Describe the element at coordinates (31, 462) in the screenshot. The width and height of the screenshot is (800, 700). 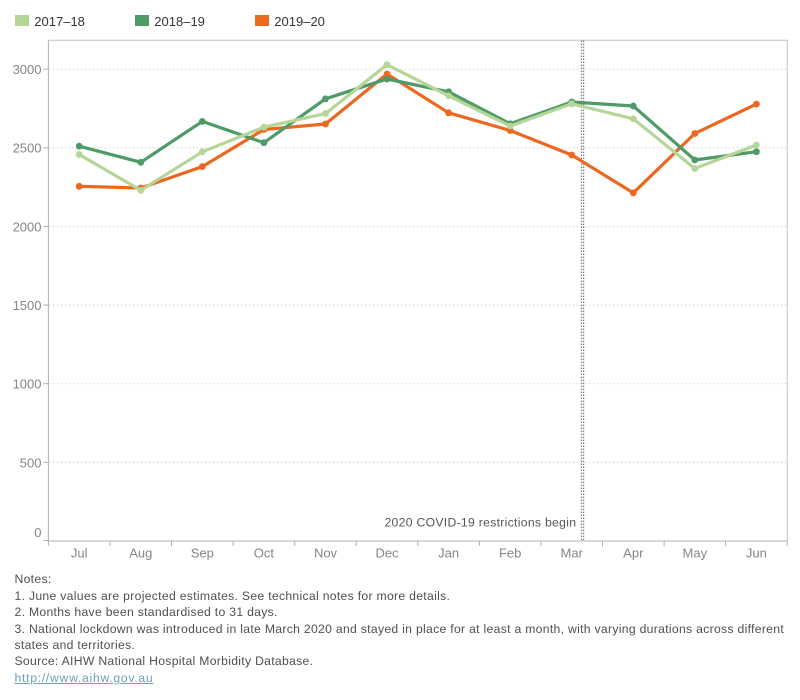
I see `svg-text: 500` at that location.